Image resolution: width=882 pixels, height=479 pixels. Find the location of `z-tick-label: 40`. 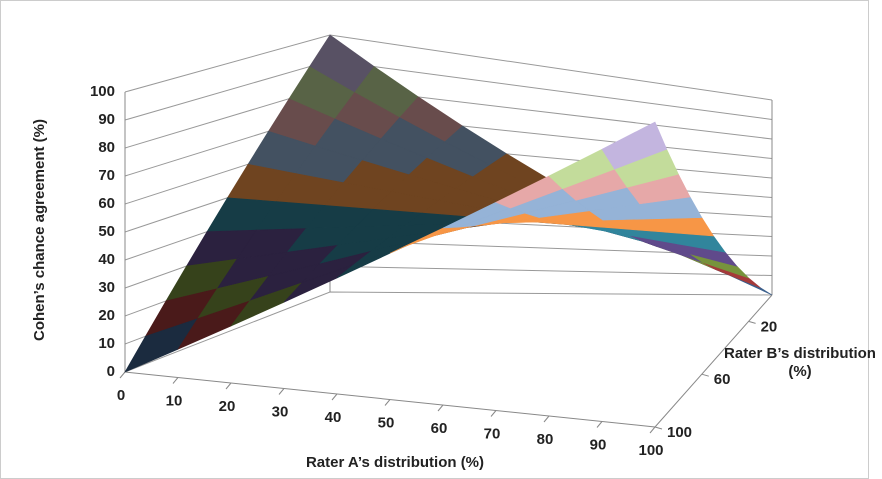

z-tick-label: 40 is located at coordinates (106, 259).